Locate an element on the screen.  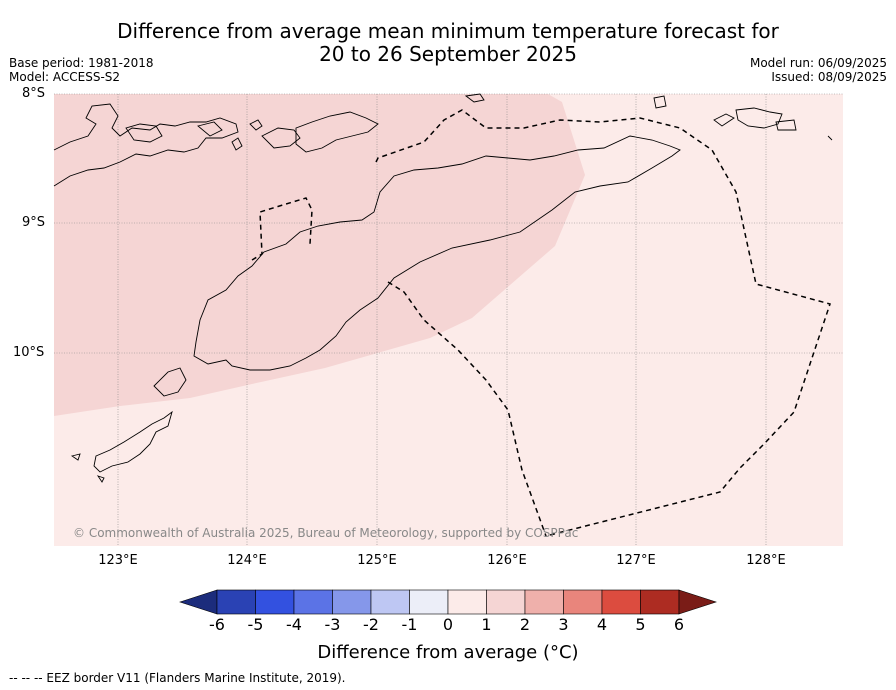
model-run: Model run: 06/09/2025 is located at coordinates (818, 63).